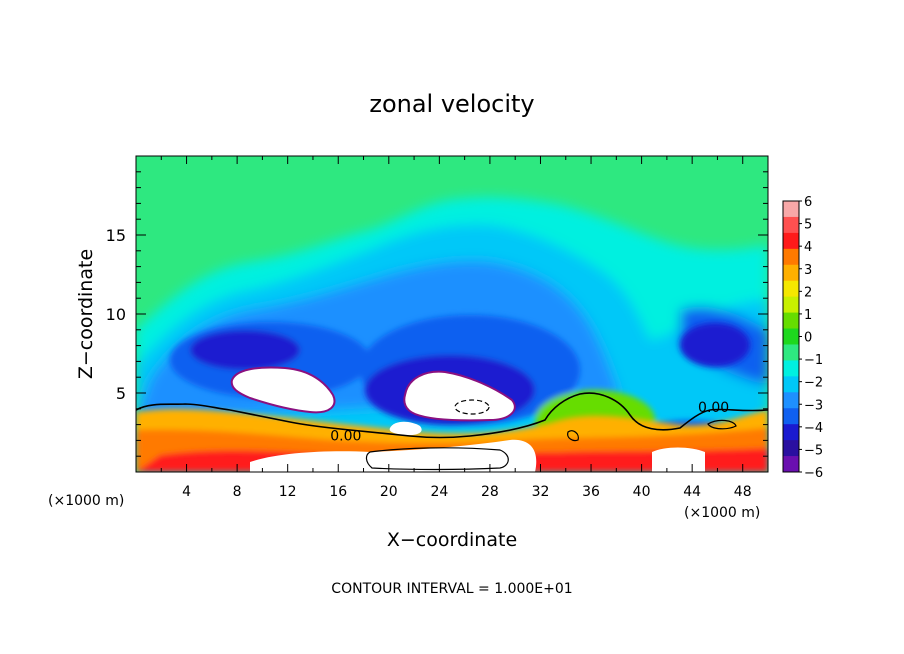 This screenshot has width=904, height=654. Describe the element at coordinates (808, 315) in the screenshot. I see `colorbar-label: 1` at that location.